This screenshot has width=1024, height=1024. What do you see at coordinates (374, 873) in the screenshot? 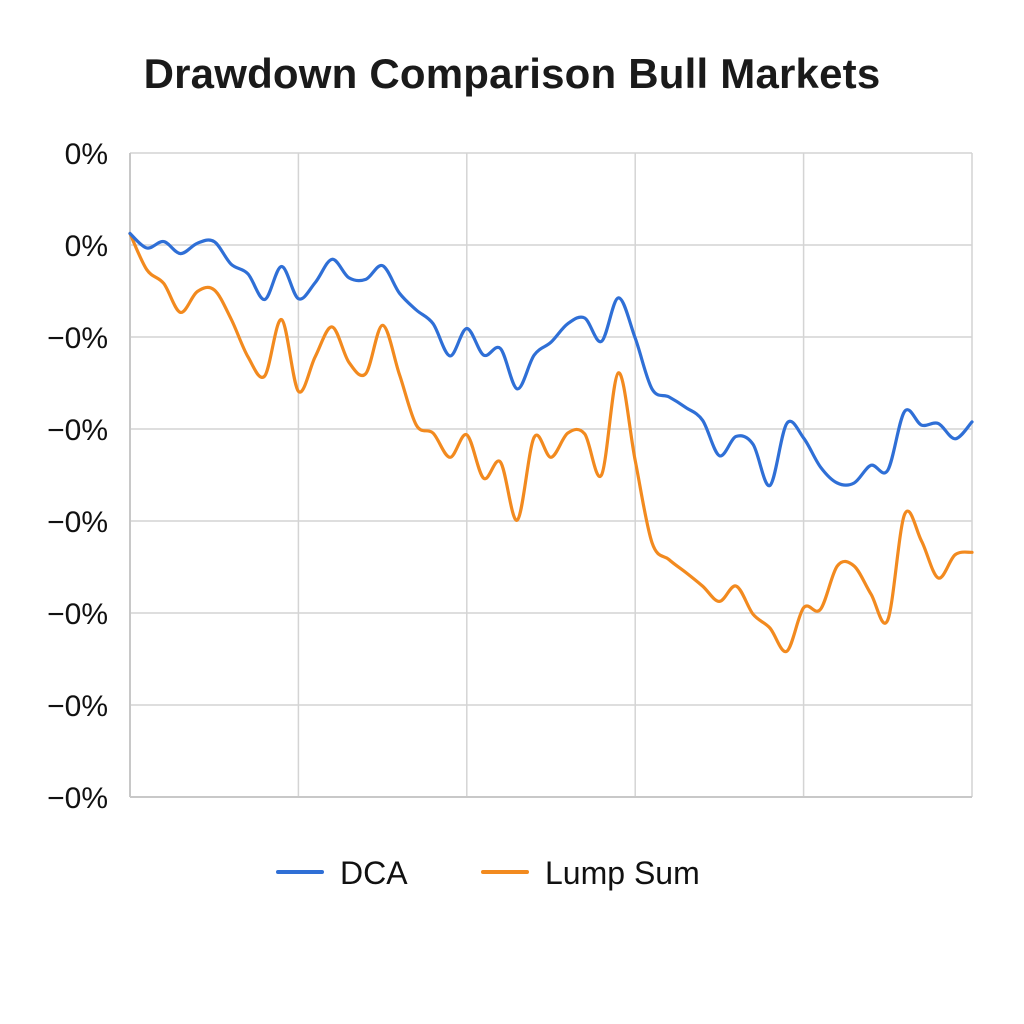
I see `legend-label-dca: DCA` at bounding box center [374, 873].